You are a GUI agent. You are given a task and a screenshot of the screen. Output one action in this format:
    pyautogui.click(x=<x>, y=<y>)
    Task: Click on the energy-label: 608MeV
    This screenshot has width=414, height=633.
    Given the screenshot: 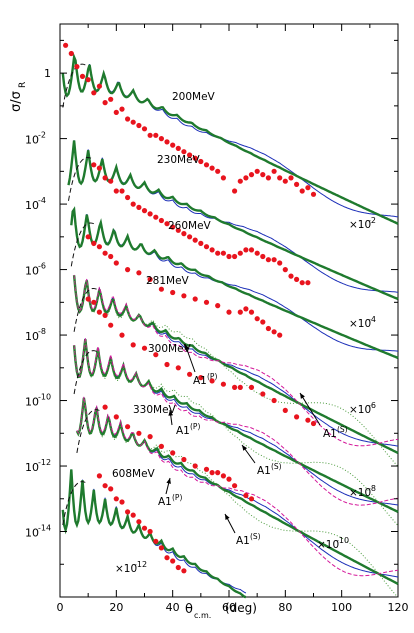 What is the action you would take?
    pyautogui.click(x=134, y=474)
    